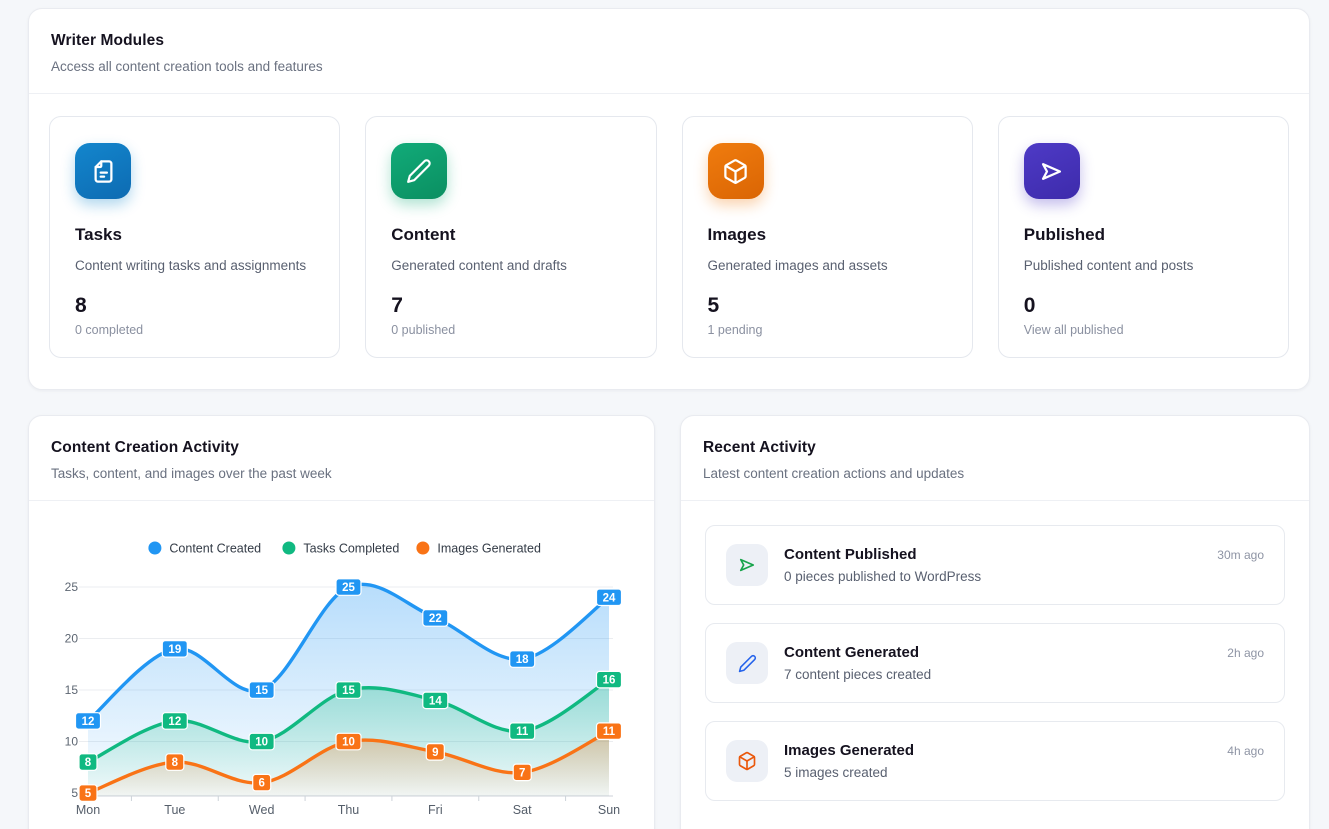 The width and height of the screenshot is (1329, 829). What do you see at coordinates (1108, 265) in the screenshot?
I see `module-description: Published content and posts` at bounding box center [1108, 265].